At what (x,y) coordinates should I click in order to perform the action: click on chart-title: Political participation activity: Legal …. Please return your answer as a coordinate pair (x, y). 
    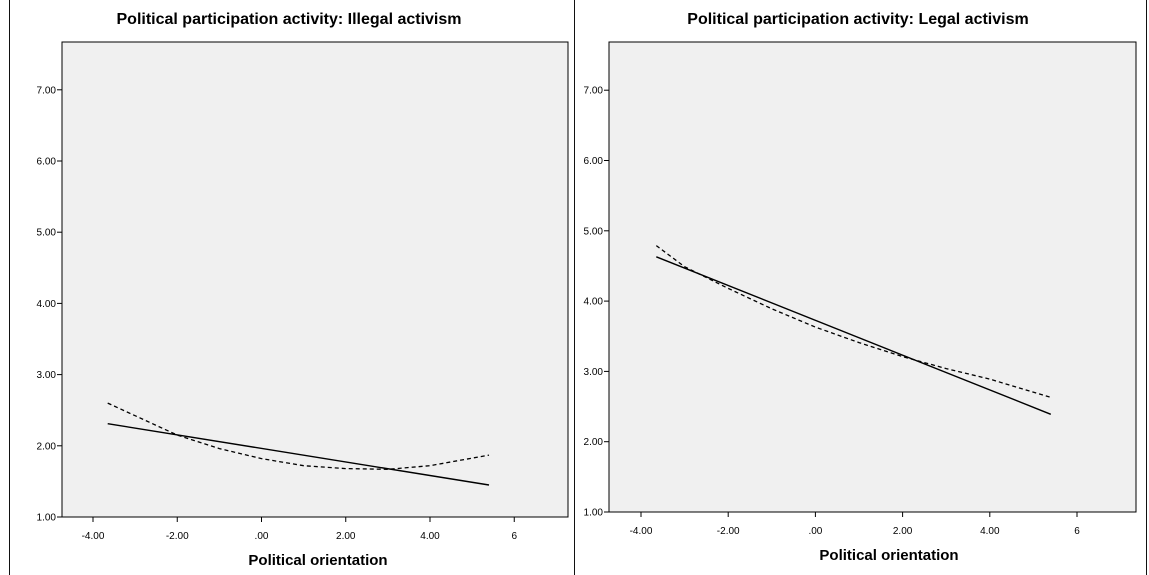
    Looking at the image, I should click on (857, 19).